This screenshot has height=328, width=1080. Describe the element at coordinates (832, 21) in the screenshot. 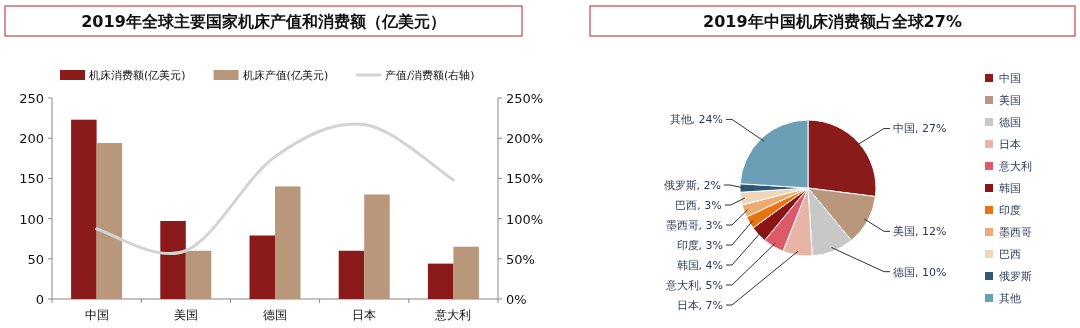

I see `chart-title: 2019年中国机床消费额占全球27%` at that location.